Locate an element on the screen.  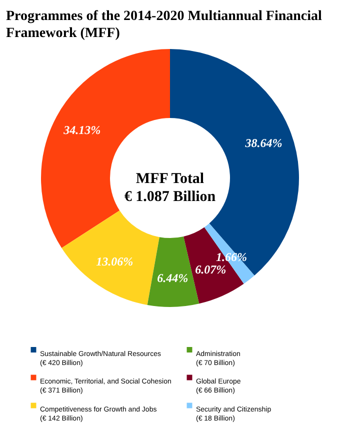
data-label: 6.07% is located at coordinates (210, 269).